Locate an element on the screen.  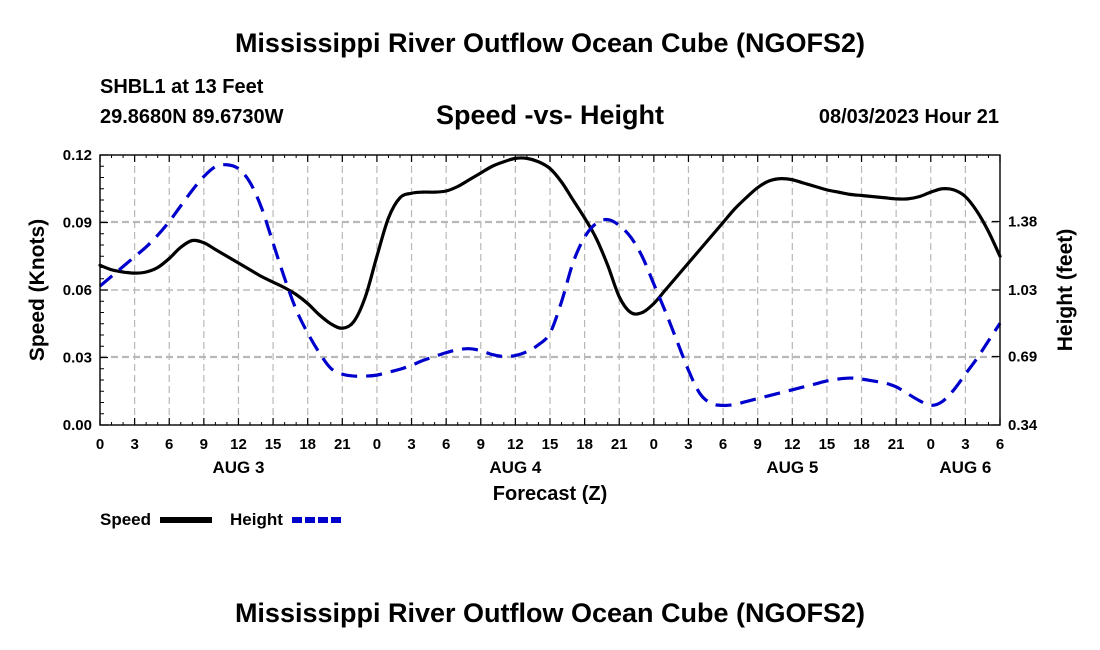
y-tick-label: 0.03 is located at coordinates (77, 358).